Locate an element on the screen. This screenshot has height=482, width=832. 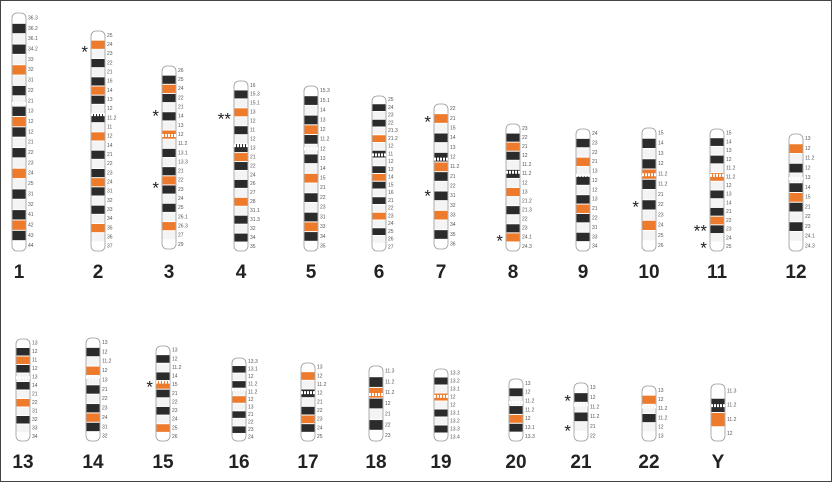
chromosome-number: 15 is located at coordinates (163, 462).